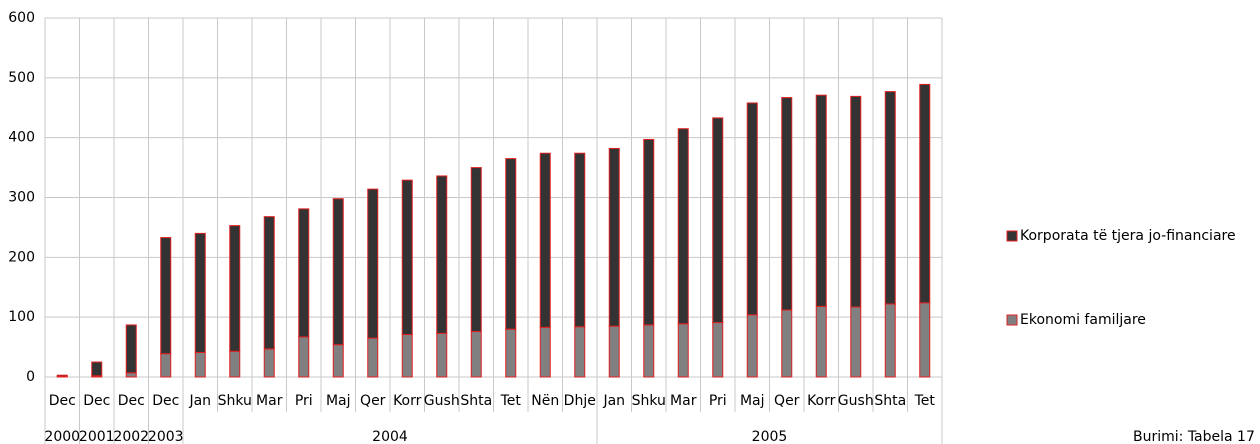 Image resolution: width=1260 pixels, height=444 pixels. What do you see at coordinates (21, 18) in the screenshot?
I see `y-tick-label: 600` at bounding box center [21, 18].